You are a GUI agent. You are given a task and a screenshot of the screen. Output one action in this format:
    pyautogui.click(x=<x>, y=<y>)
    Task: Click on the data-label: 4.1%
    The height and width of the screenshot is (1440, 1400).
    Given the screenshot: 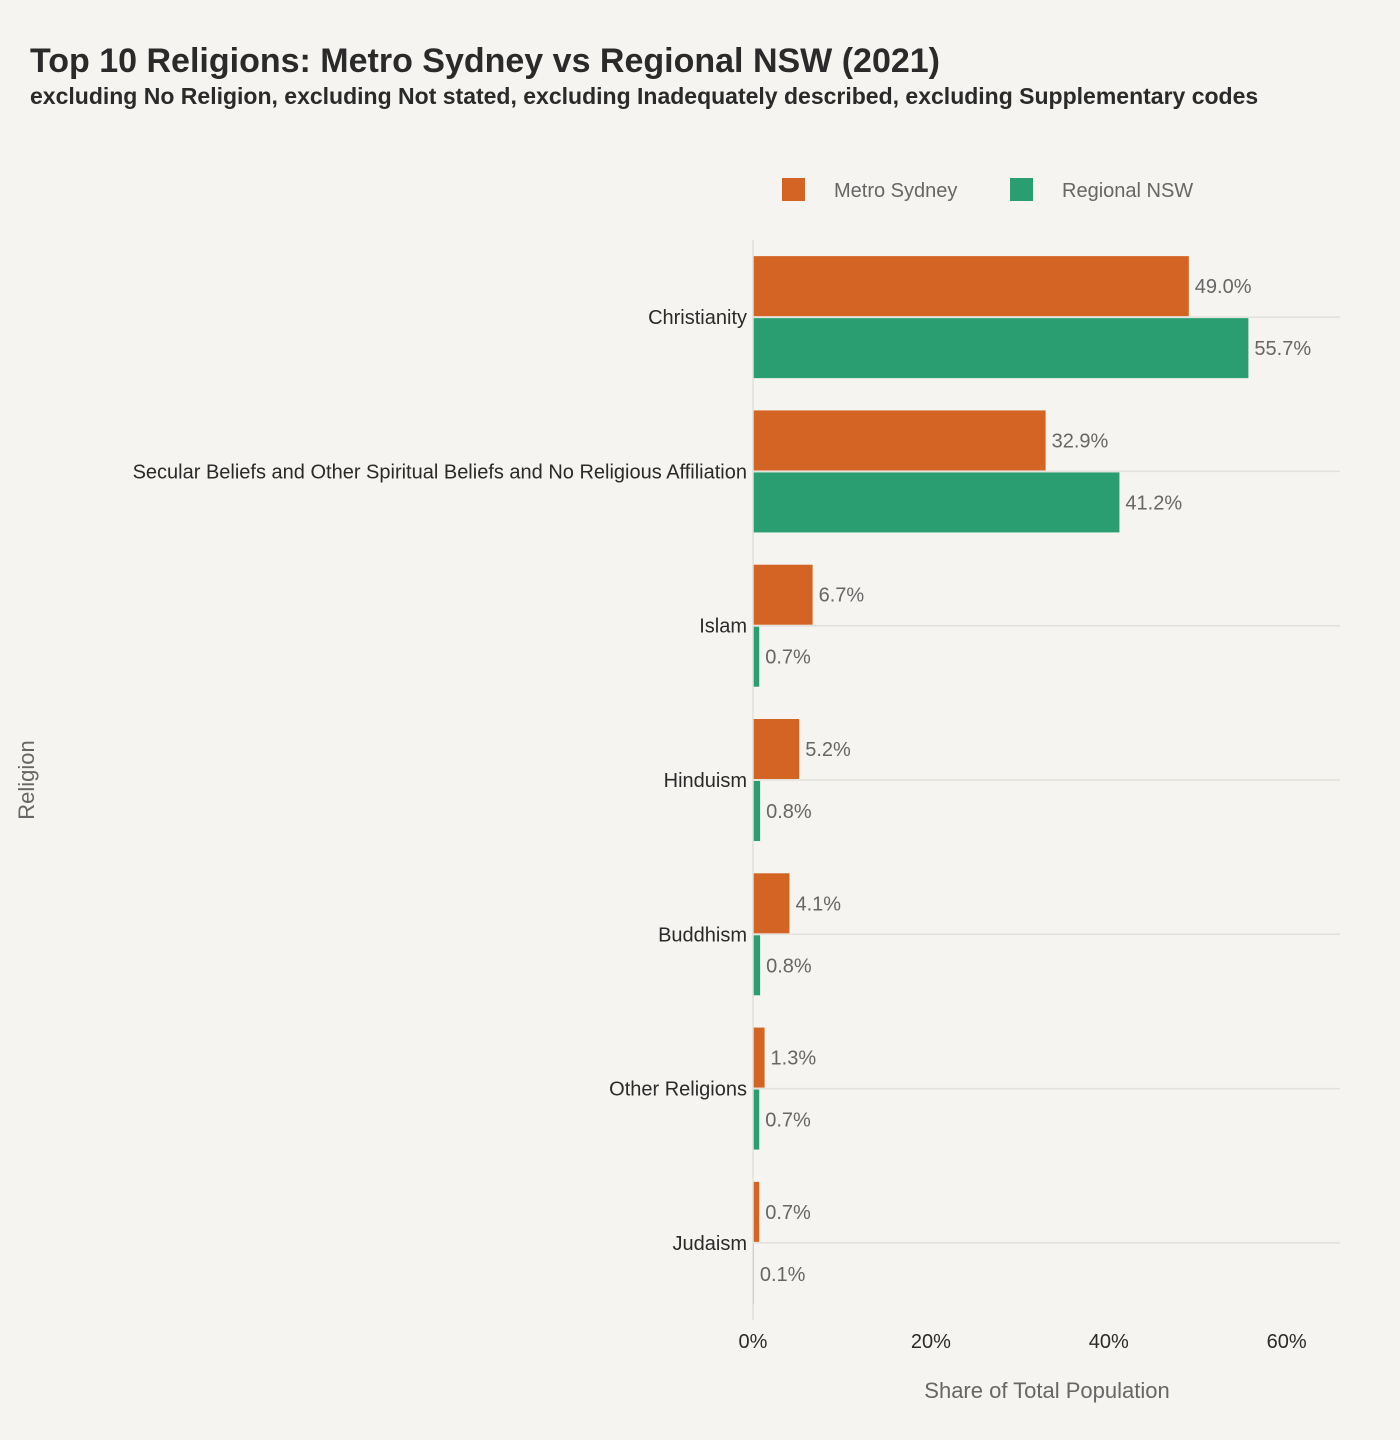 What is the action you would take?
    pyautogui.click(x=818, y=904)
    